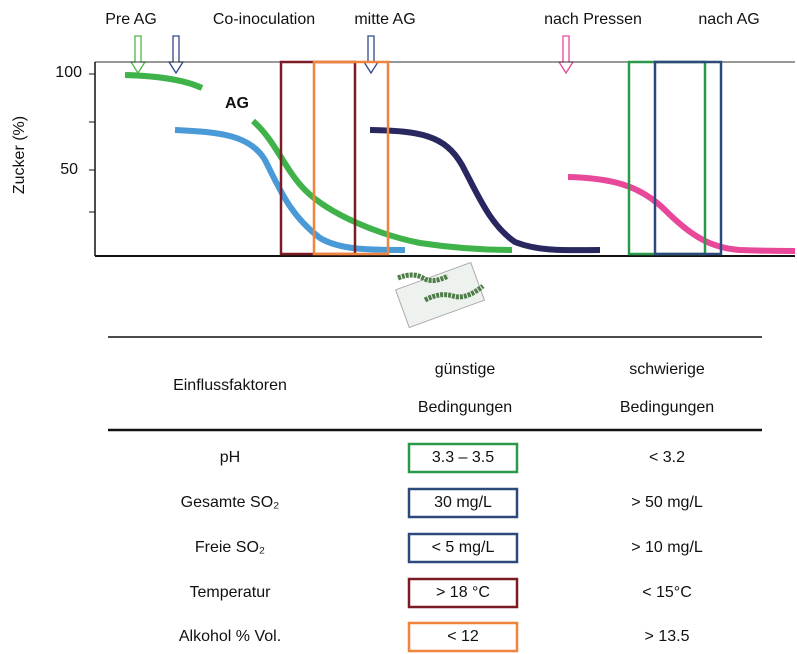 This screenshot has width=797, height=654. Describe the element at coordinates (440, 295) in the screenshot. I see `bacteria-image` at that location.